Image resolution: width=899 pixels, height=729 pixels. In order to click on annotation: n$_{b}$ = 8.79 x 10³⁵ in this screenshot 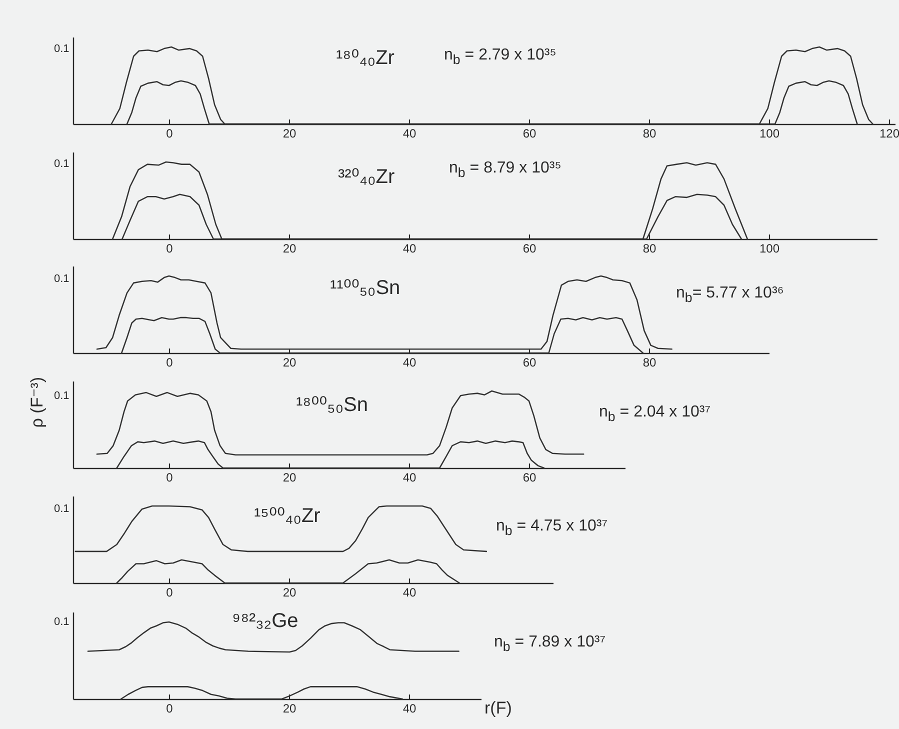, I will do `click(505, 170)`.